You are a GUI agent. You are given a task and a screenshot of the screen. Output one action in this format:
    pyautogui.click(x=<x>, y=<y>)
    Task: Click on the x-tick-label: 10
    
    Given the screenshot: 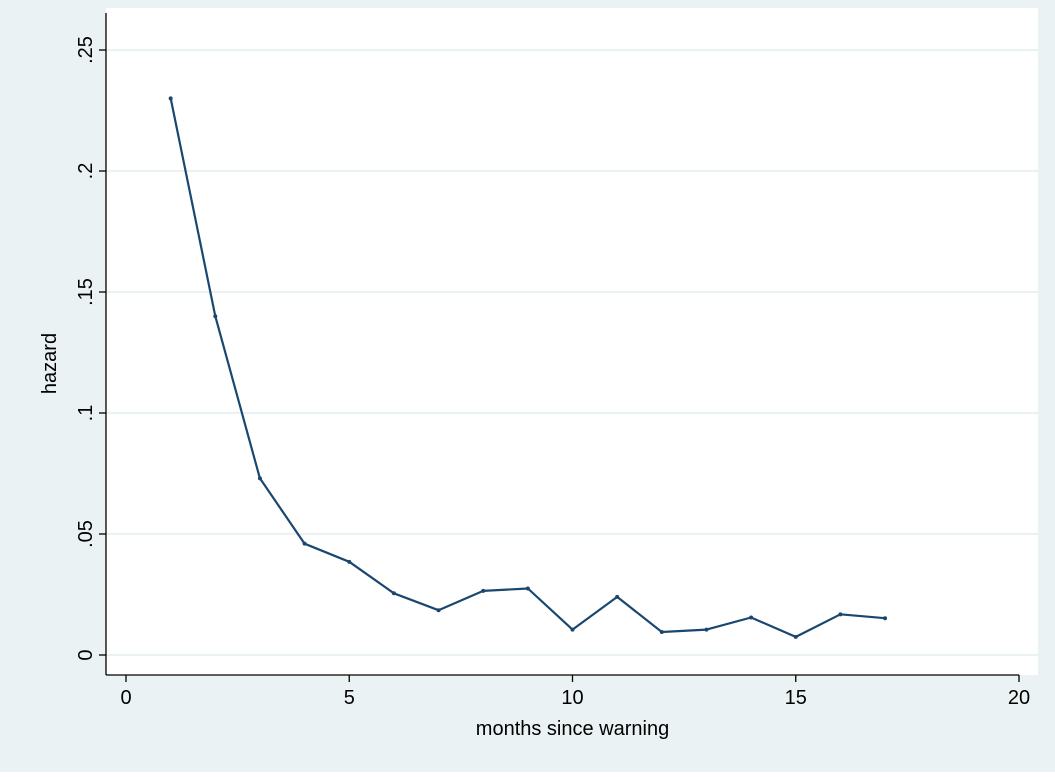 What is the action you would take?
    pyautogui.click(x=572, y=698)
    